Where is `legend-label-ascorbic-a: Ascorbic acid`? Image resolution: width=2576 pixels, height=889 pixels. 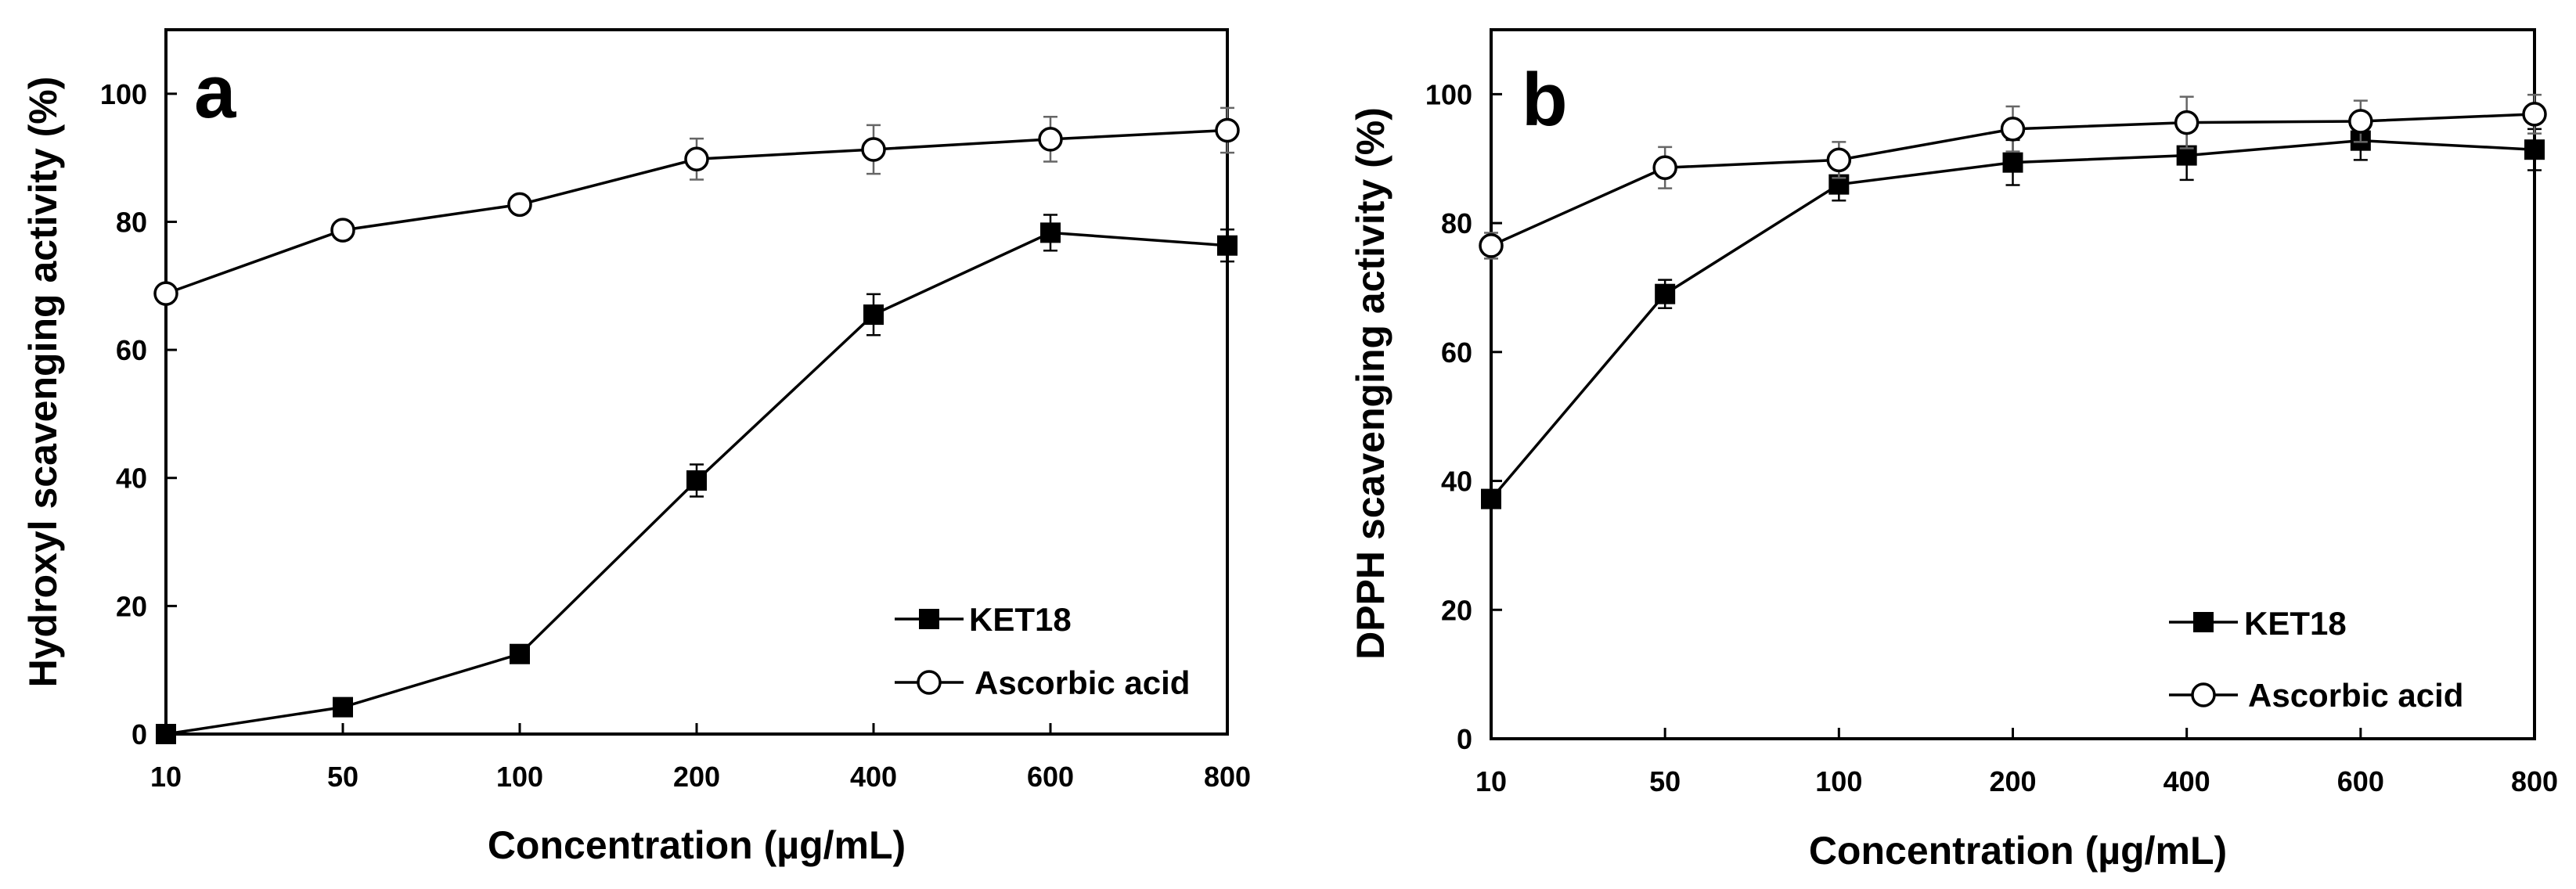 legend-label-ascorbic-a: Ascorbic acid is located at coordinates (1082, 682).